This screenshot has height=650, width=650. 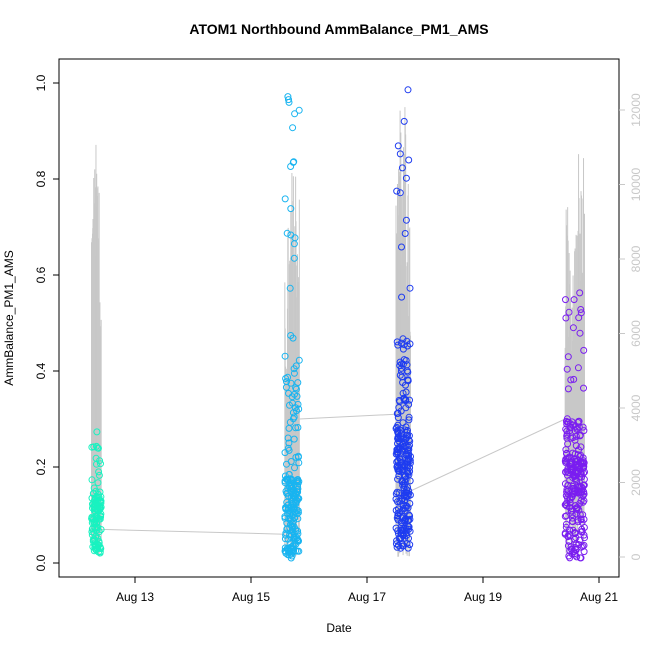 I want to click on y-tick-label: 1.0, so click(x=41, y=82).